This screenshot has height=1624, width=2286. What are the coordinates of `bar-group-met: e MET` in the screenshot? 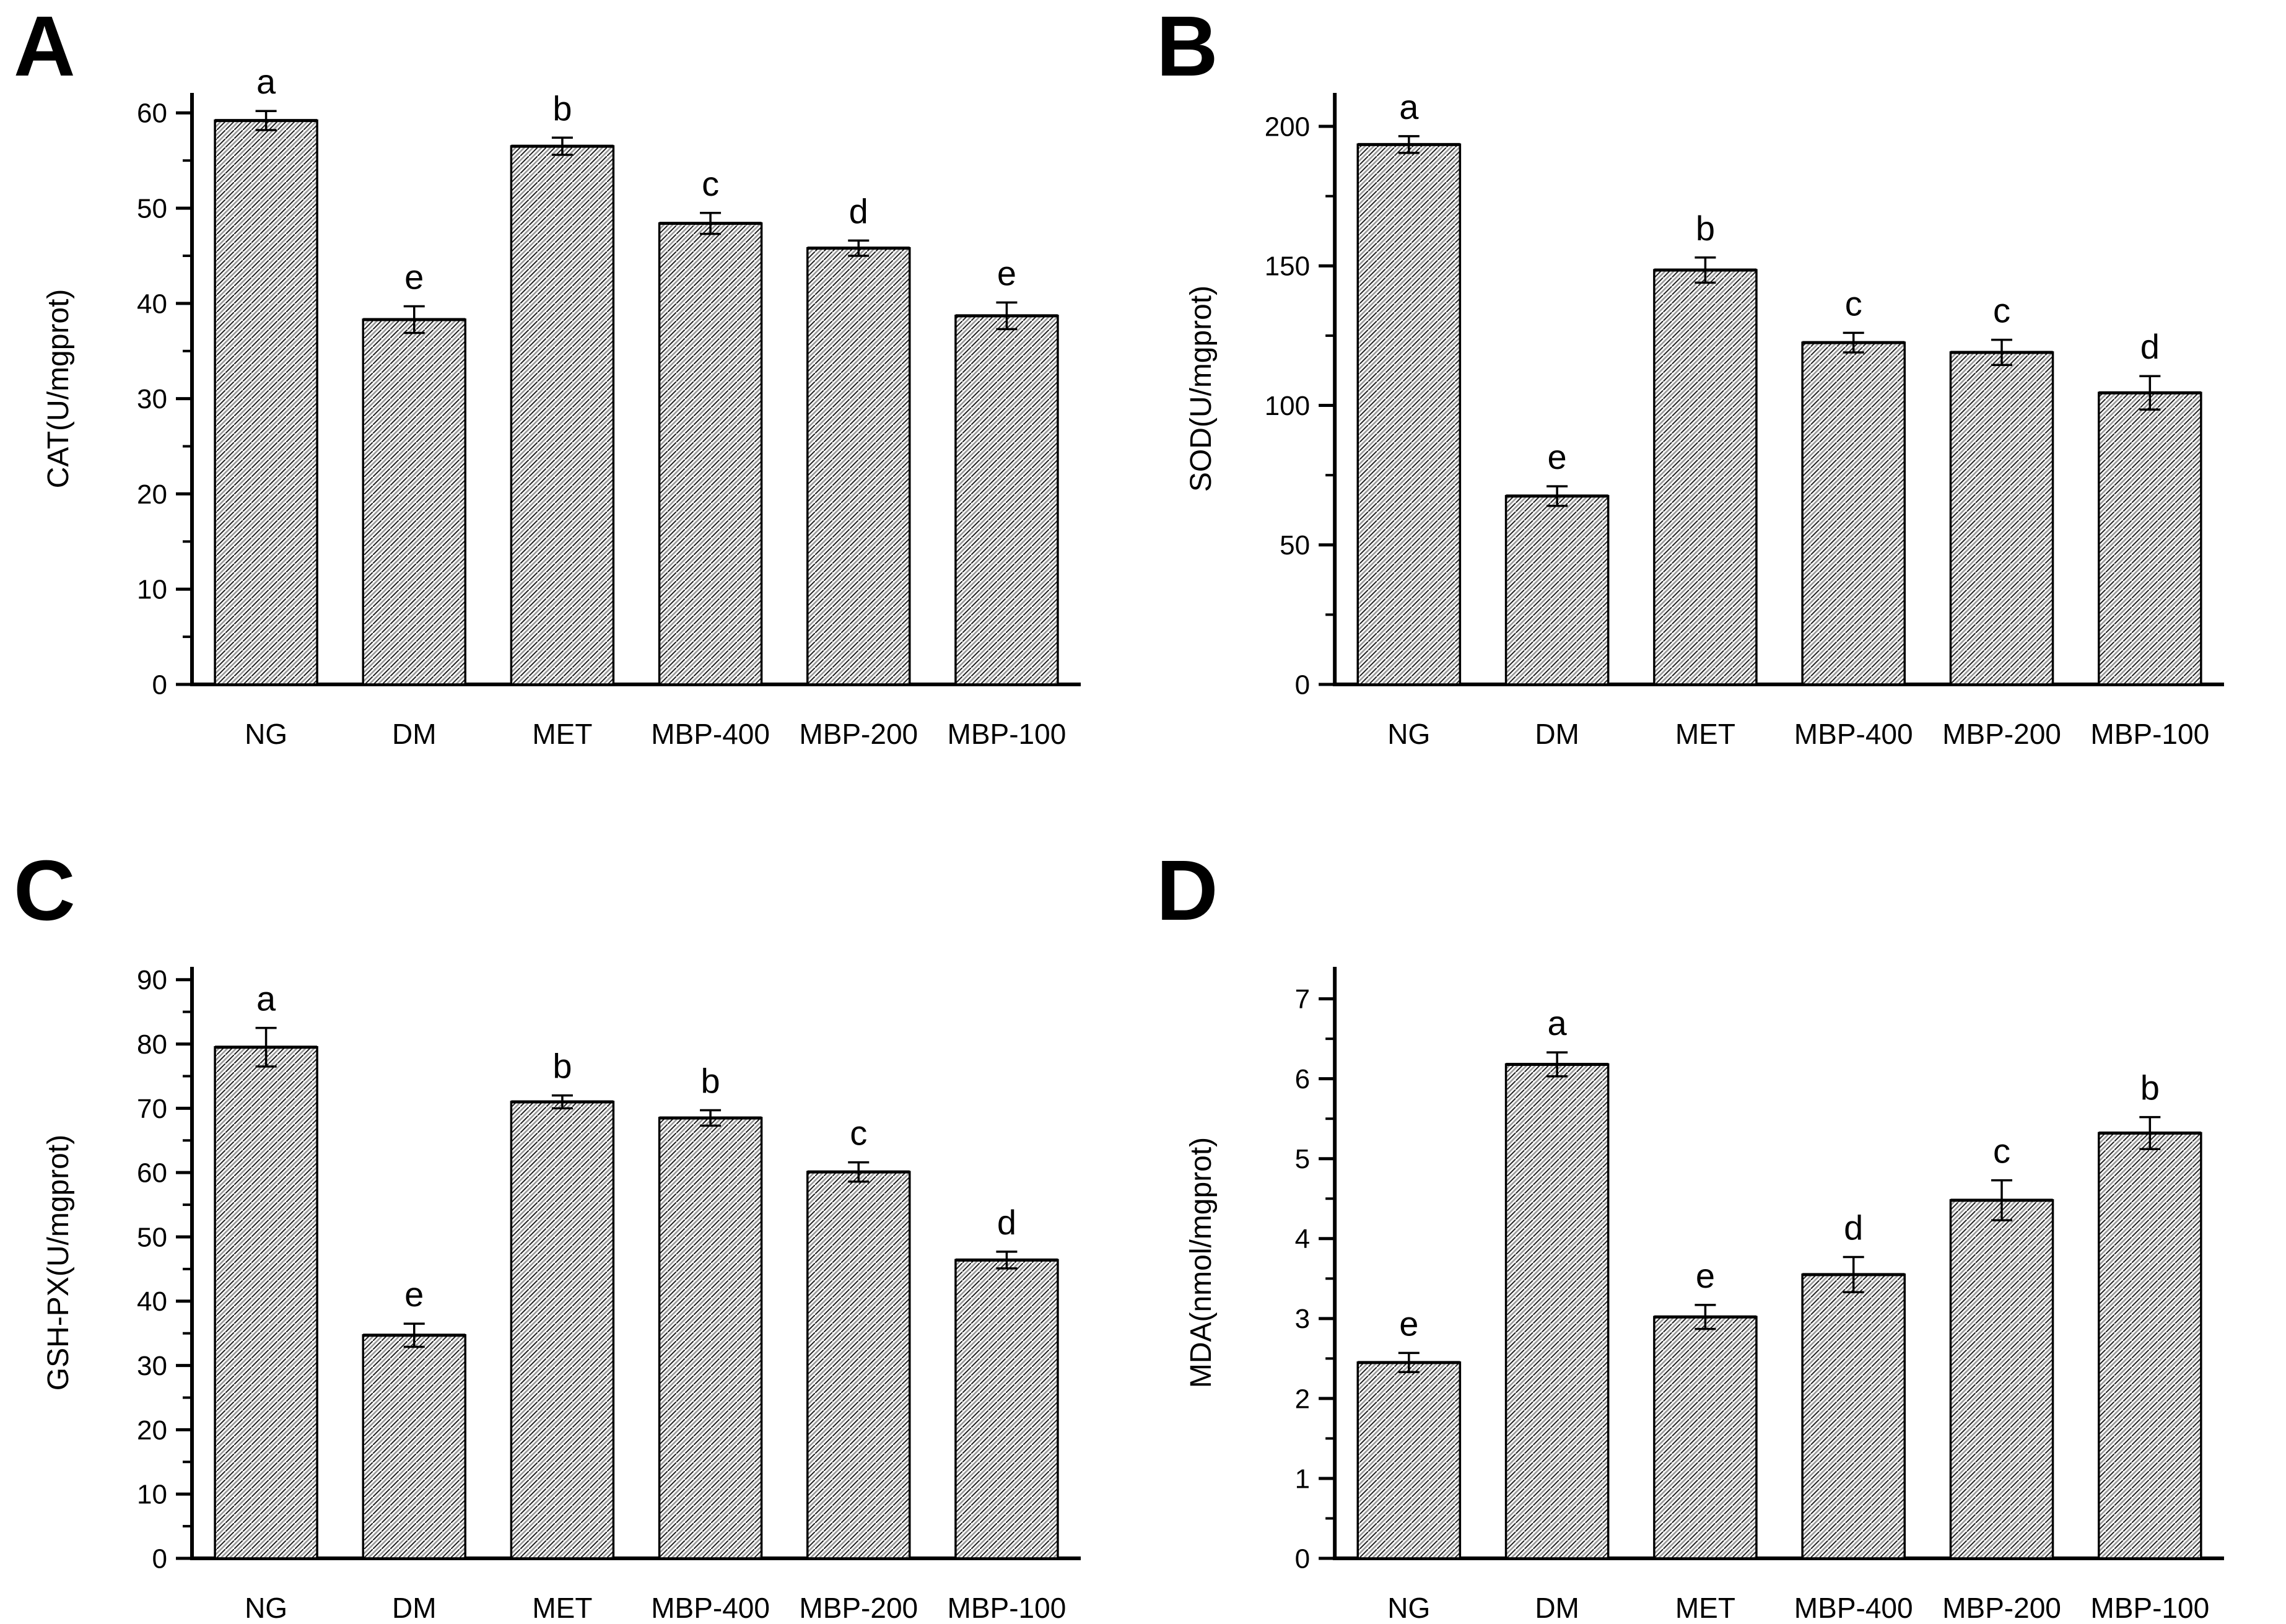 It's located at (1706, 1440).